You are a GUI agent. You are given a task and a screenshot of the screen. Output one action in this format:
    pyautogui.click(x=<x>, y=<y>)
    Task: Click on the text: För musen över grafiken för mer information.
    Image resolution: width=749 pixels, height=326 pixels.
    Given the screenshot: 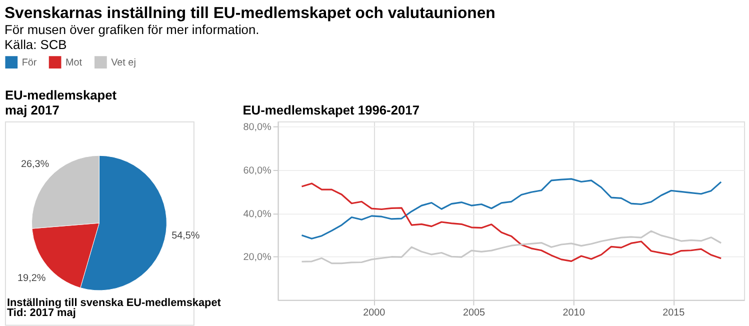 What is the action you would take?
    pyautogui.click(x=132, y=30)
    